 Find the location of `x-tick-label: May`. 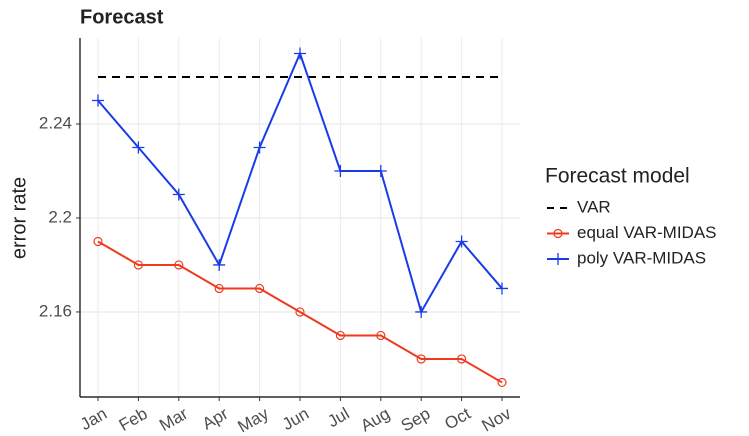

x-tick-label: May is located at coordinates (254, 420).